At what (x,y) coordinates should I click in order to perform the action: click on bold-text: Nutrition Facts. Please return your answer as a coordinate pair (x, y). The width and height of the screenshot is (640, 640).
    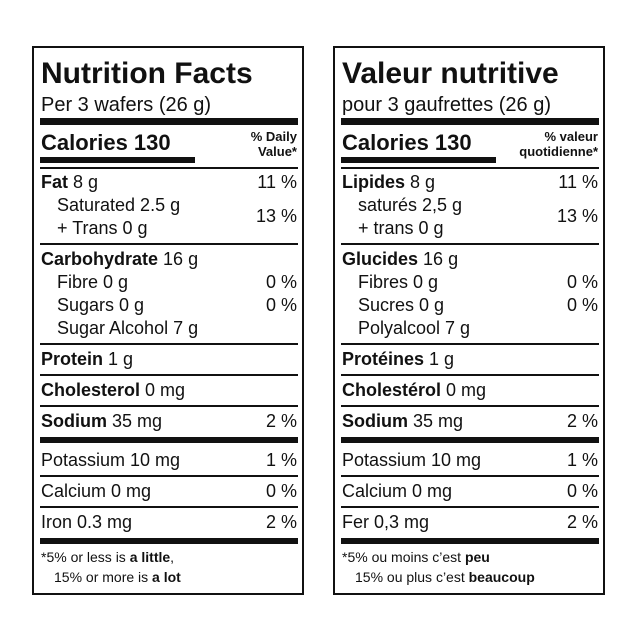
    Looking at the image, I should click on (147, 73).